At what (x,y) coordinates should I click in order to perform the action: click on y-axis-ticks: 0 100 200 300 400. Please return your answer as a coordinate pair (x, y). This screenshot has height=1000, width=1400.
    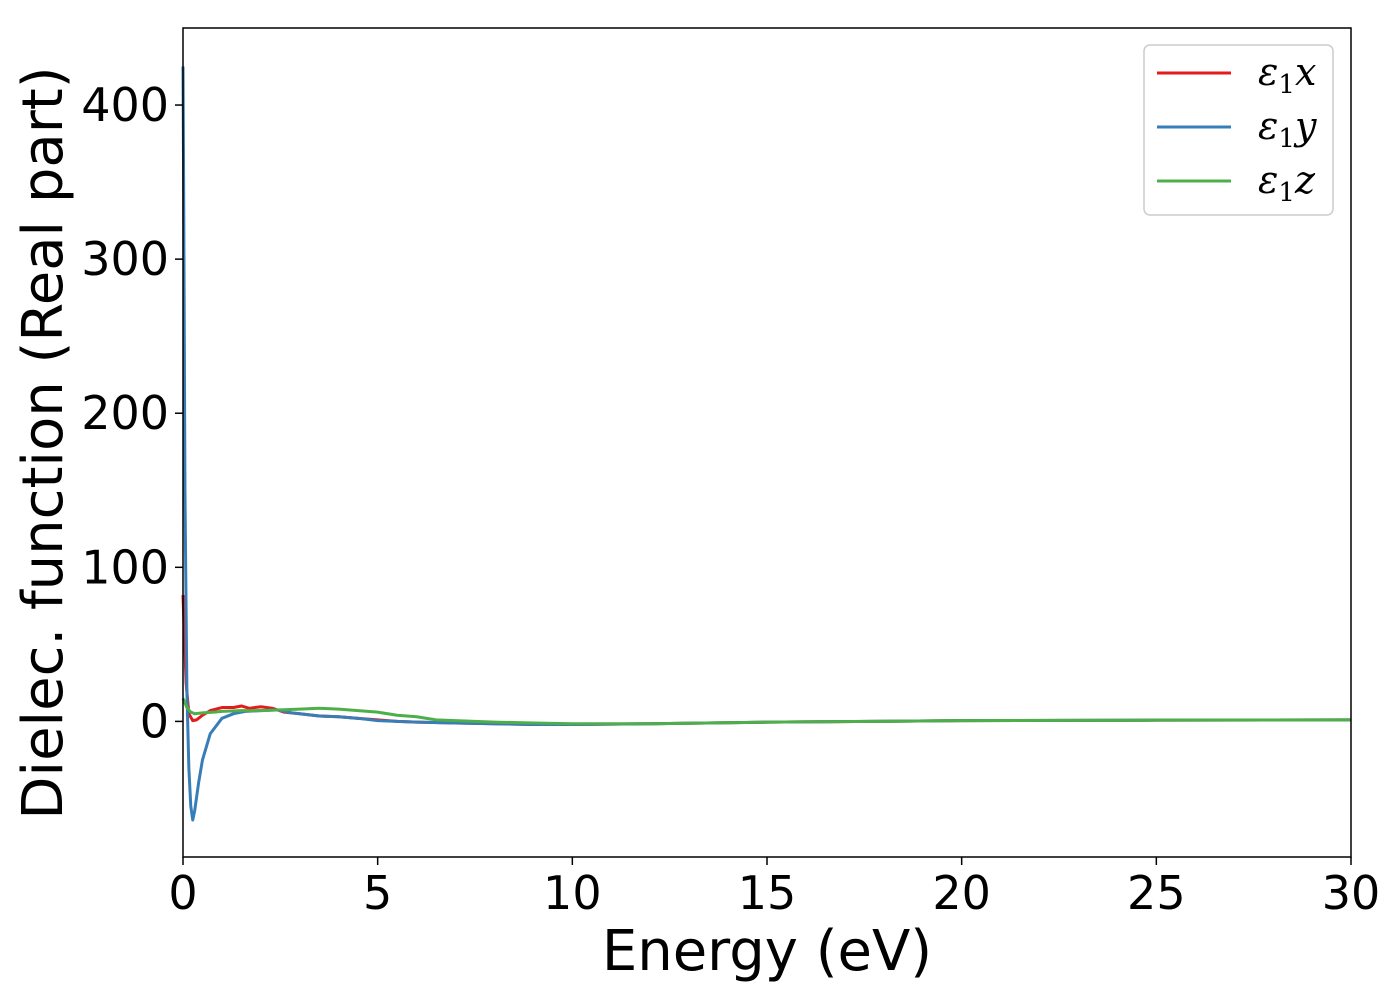
    Looking at the image, I should click on (132, 413).